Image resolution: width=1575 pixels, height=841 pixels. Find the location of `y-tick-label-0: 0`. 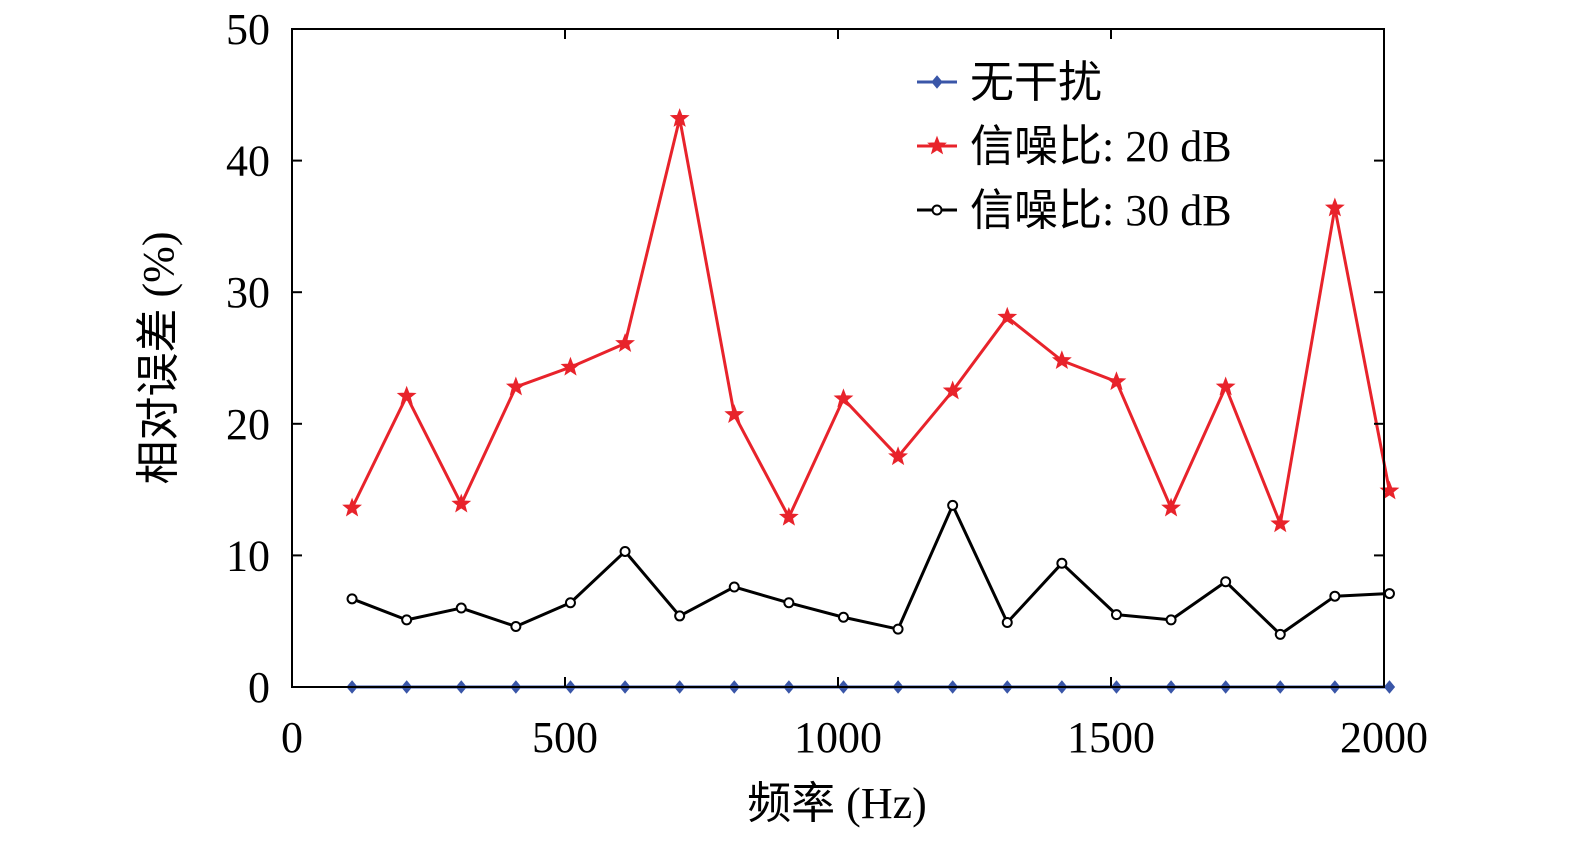

y-tick-label-0: 0 is located at coordinates (259, 687).